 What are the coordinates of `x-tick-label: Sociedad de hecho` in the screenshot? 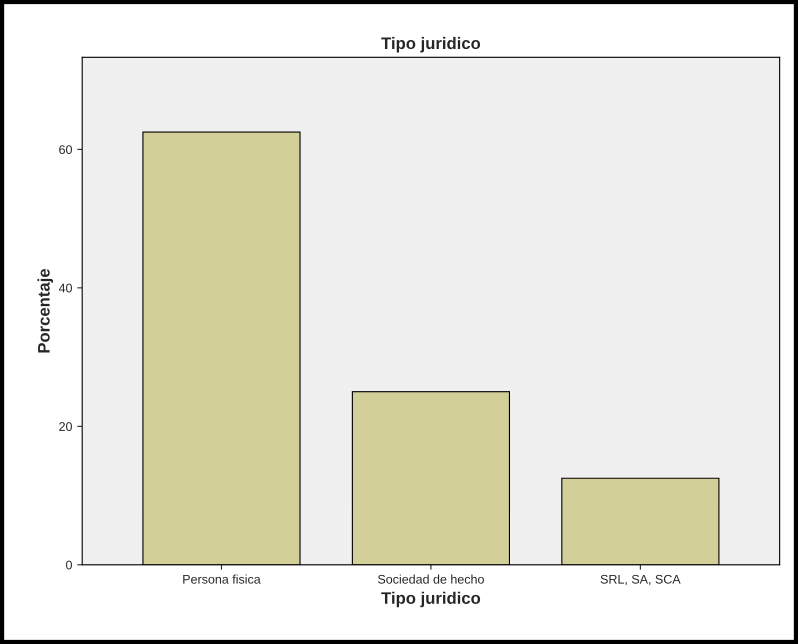 It's located at (431, 579).